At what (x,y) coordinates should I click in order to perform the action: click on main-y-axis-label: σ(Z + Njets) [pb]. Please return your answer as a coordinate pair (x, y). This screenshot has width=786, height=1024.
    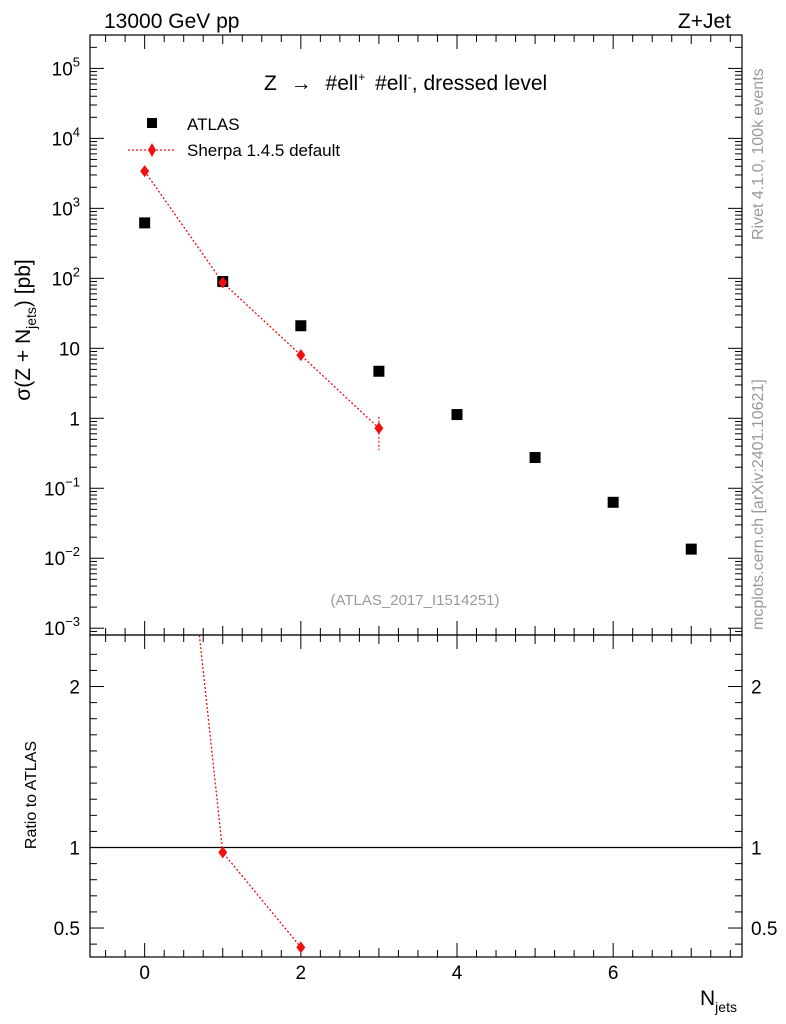
    Looking at the image, I should click on (25, 330).